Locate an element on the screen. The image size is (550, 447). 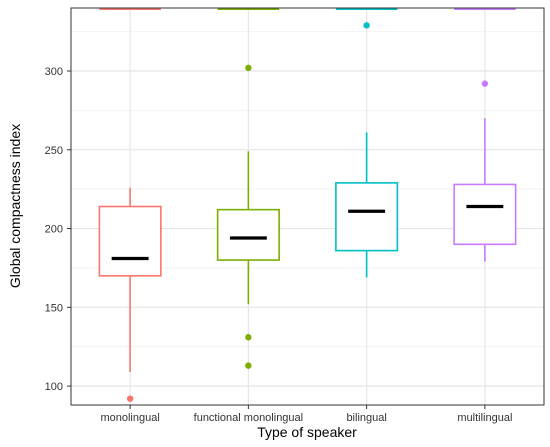
y-axis-ticks: 100 150 200 250 300 is located at coordinates (58, 229).